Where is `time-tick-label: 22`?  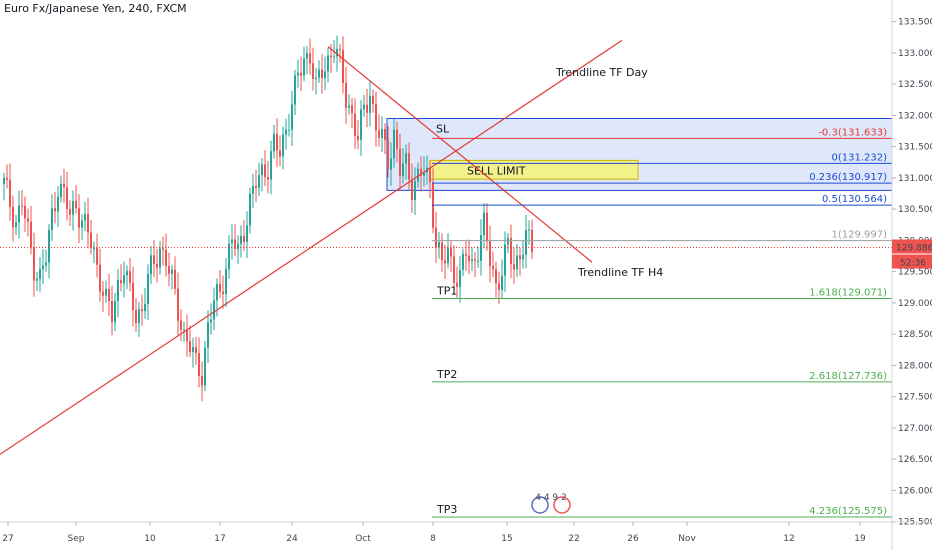 time-tick-label: 22 is located at coordinates (573, 539).